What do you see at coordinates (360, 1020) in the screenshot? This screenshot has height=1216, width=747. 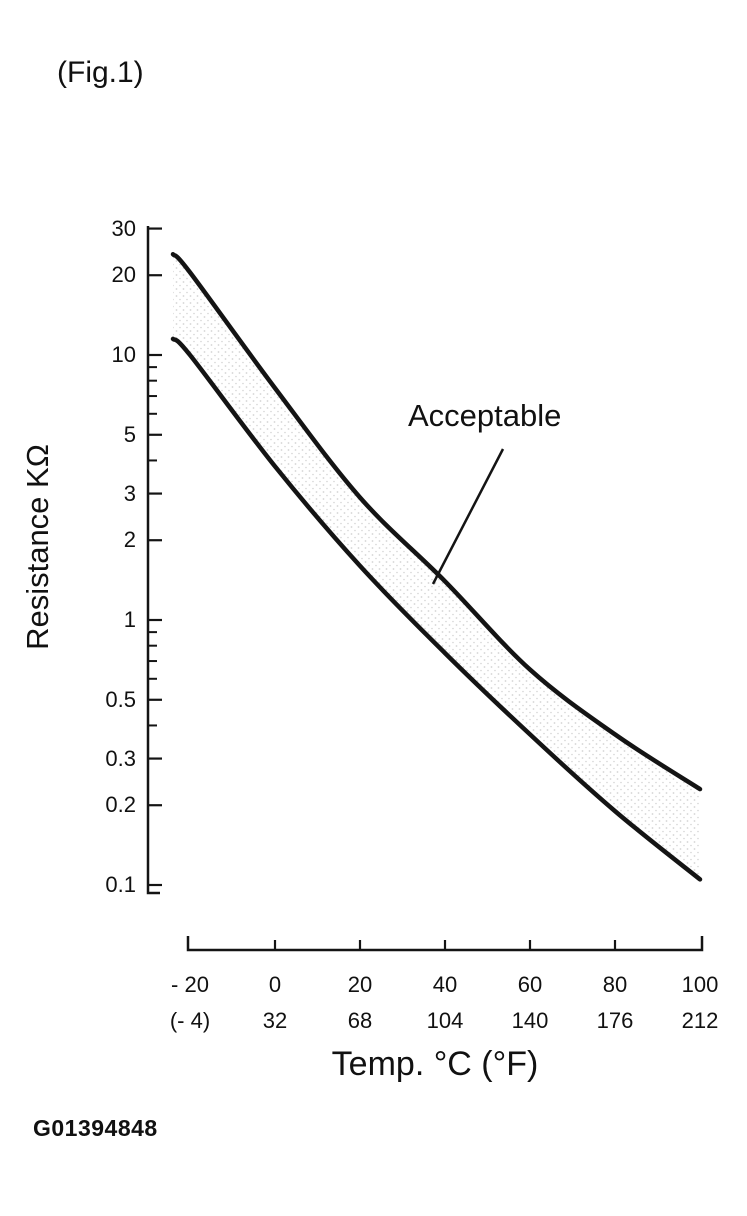 I see `x-tick-label-fahrenheit: 68` at bounding box center [360, 1020].